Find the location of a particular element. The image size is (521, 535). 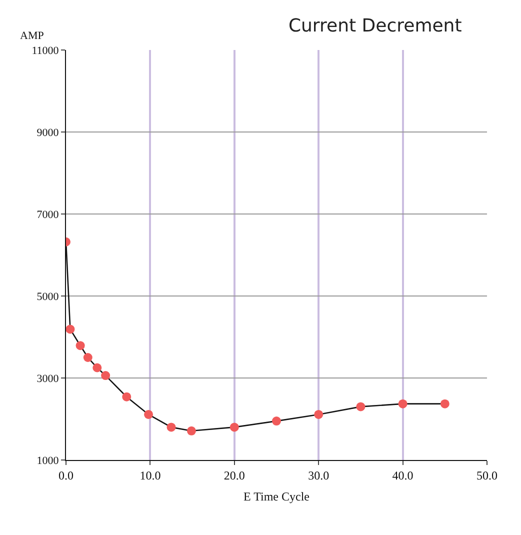

chart-title: Current Decrement is located at coordinates (375, 25).